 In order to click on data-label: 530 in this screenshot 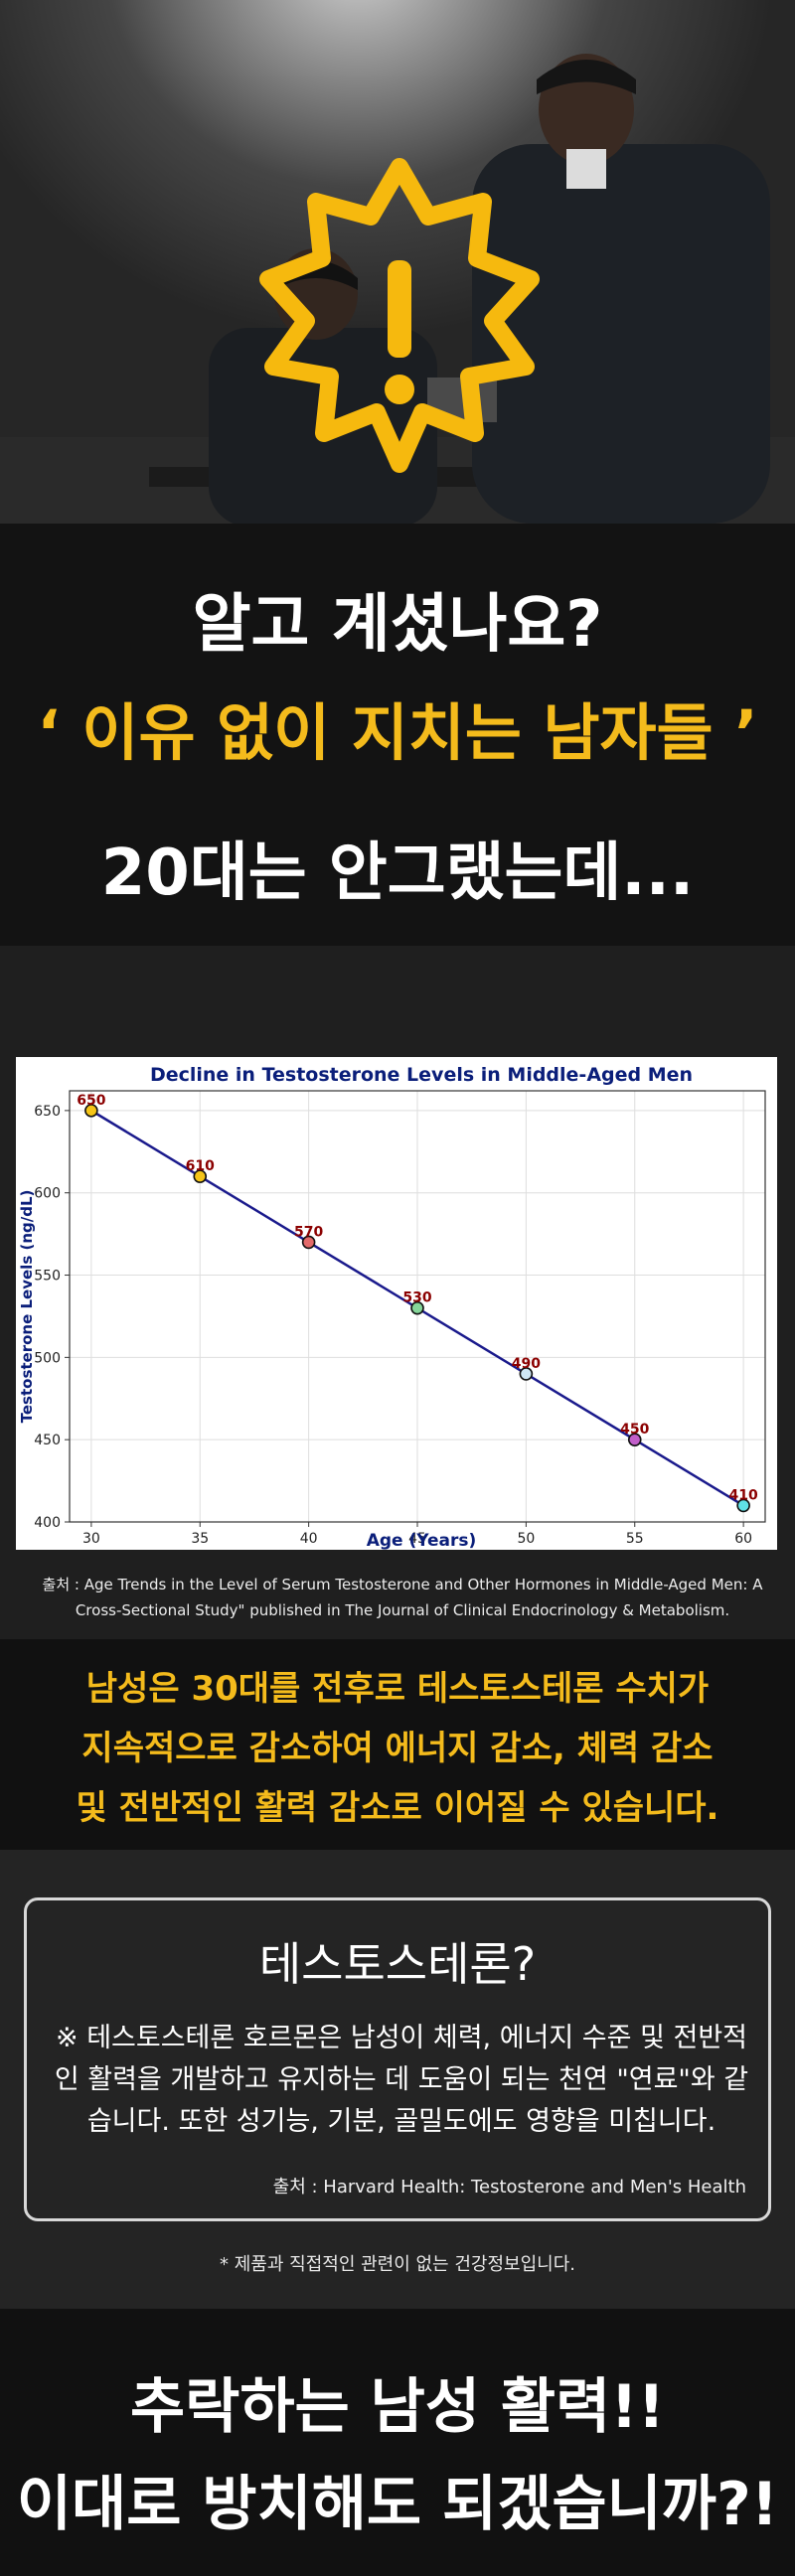, I will do `click(416, 1298)`.